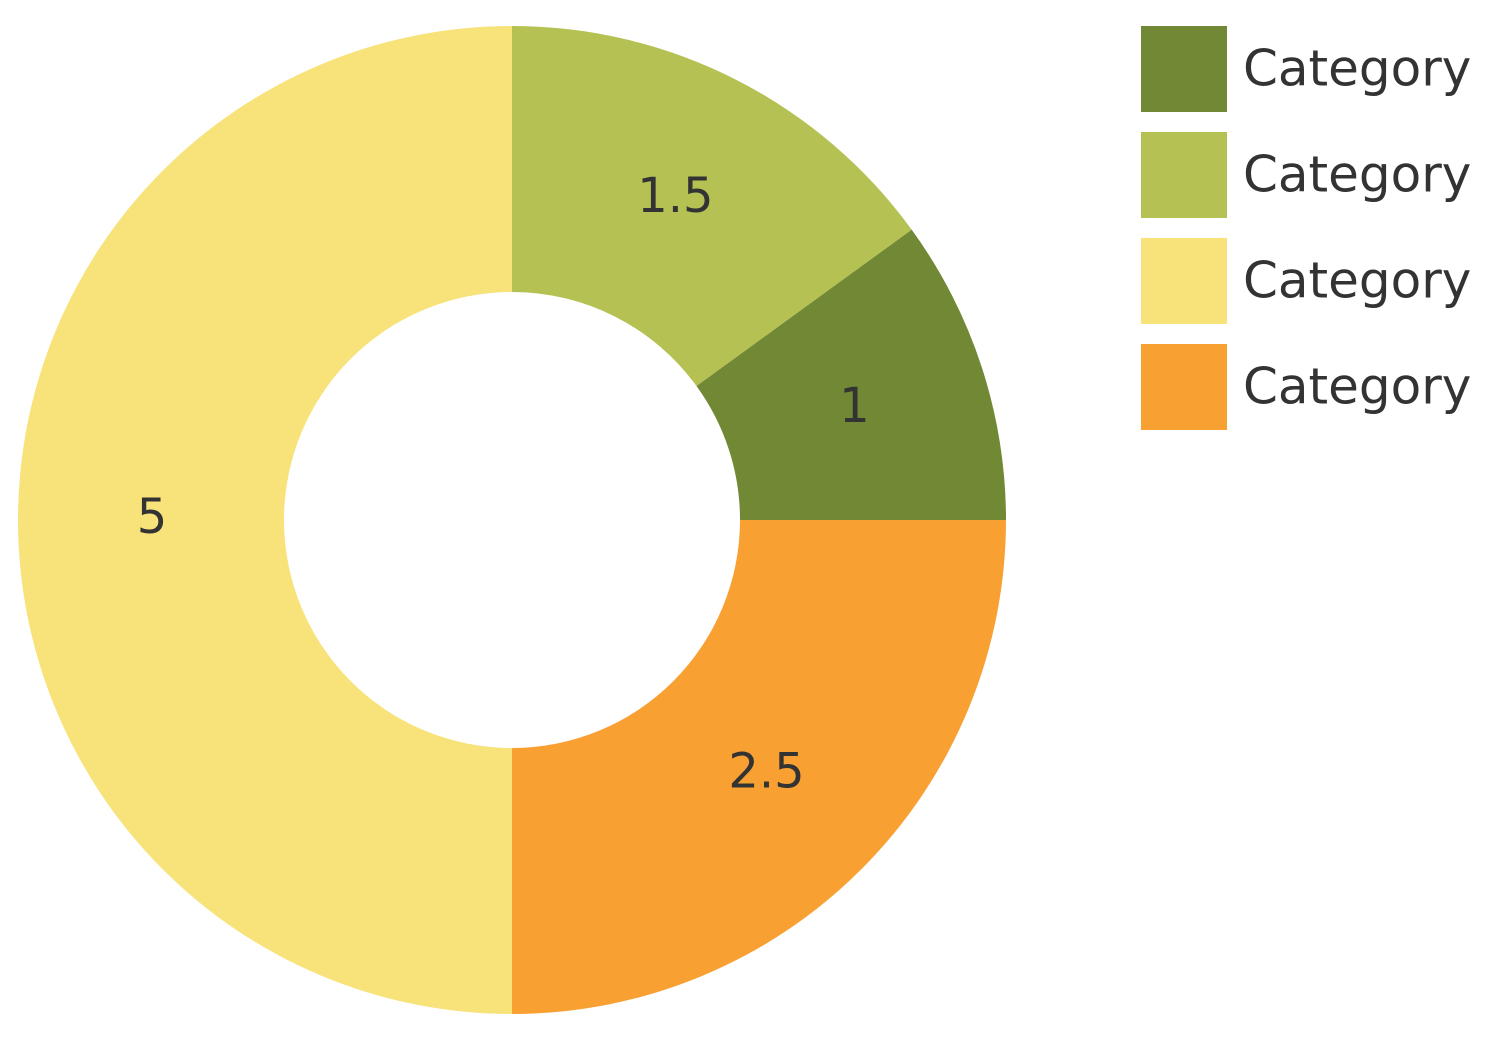 This screenshot has width=1500, height=1039. I want to click on value-label: 1, so click(854, 406).